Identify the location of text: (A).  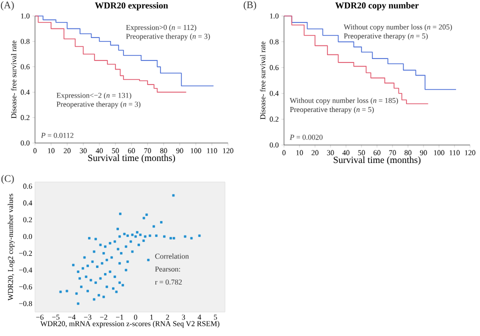
(7, 5).